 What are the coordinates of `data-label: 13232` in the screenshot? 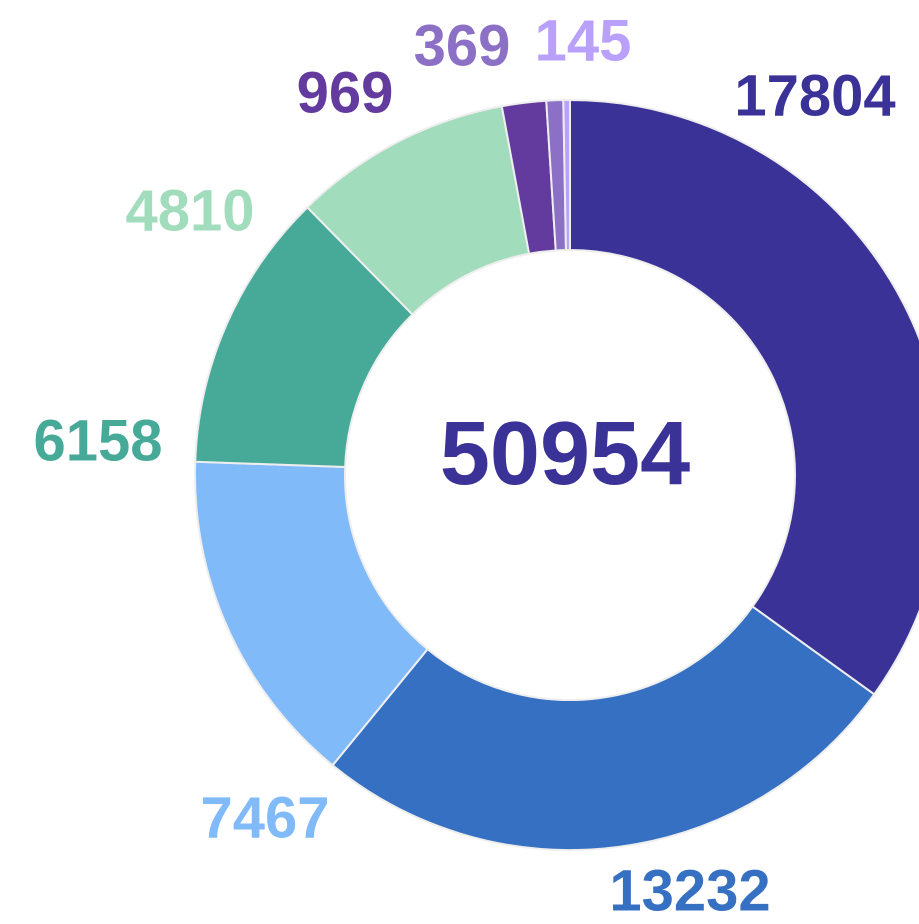 It's located at (689, 890).